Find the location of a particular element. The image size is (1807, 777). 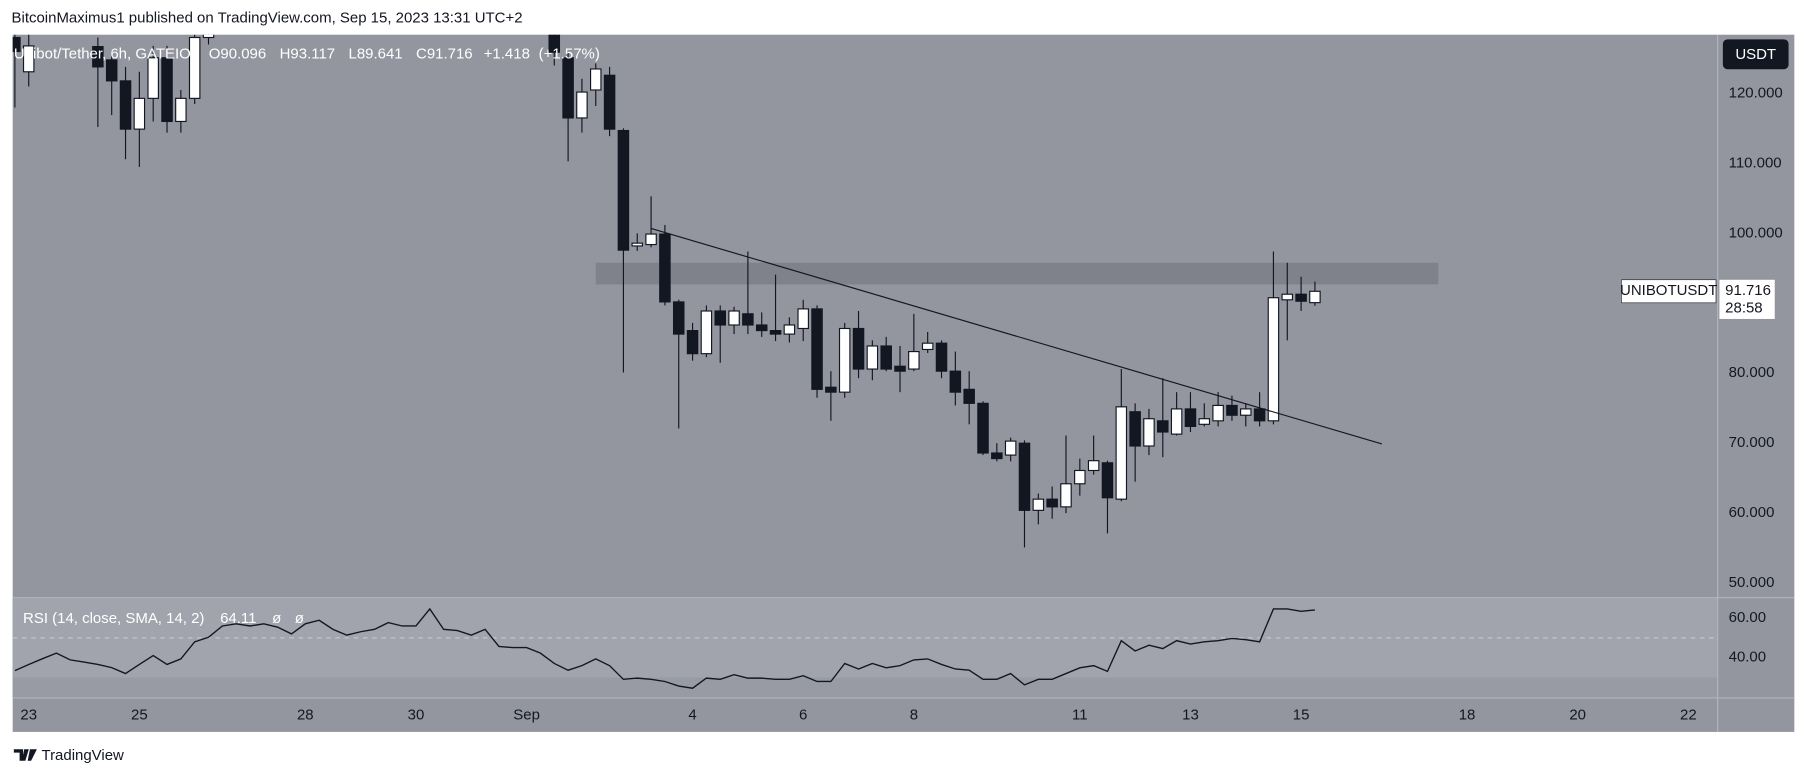

x-tick-label: 25 is located at coordinates (139, 715).